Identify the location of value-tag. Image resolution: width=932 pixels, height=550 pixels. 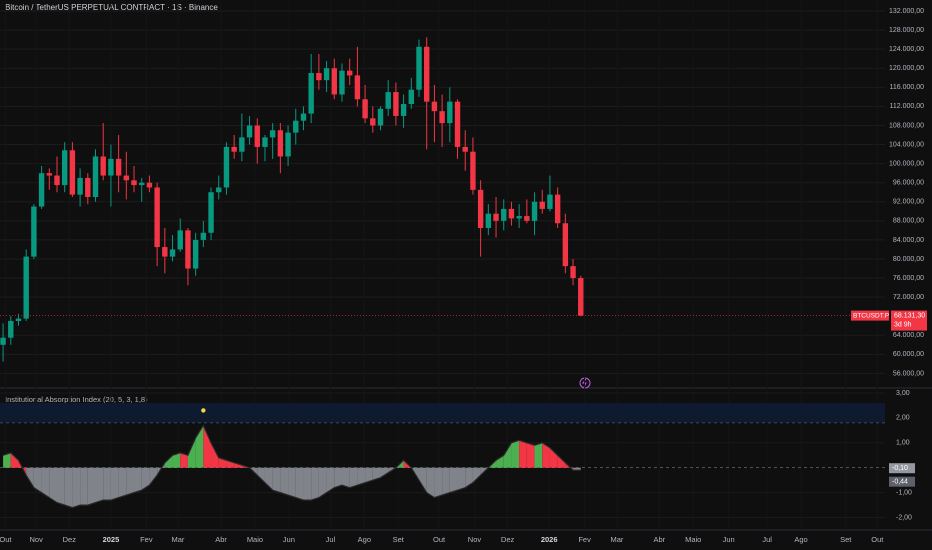
(902, 468).